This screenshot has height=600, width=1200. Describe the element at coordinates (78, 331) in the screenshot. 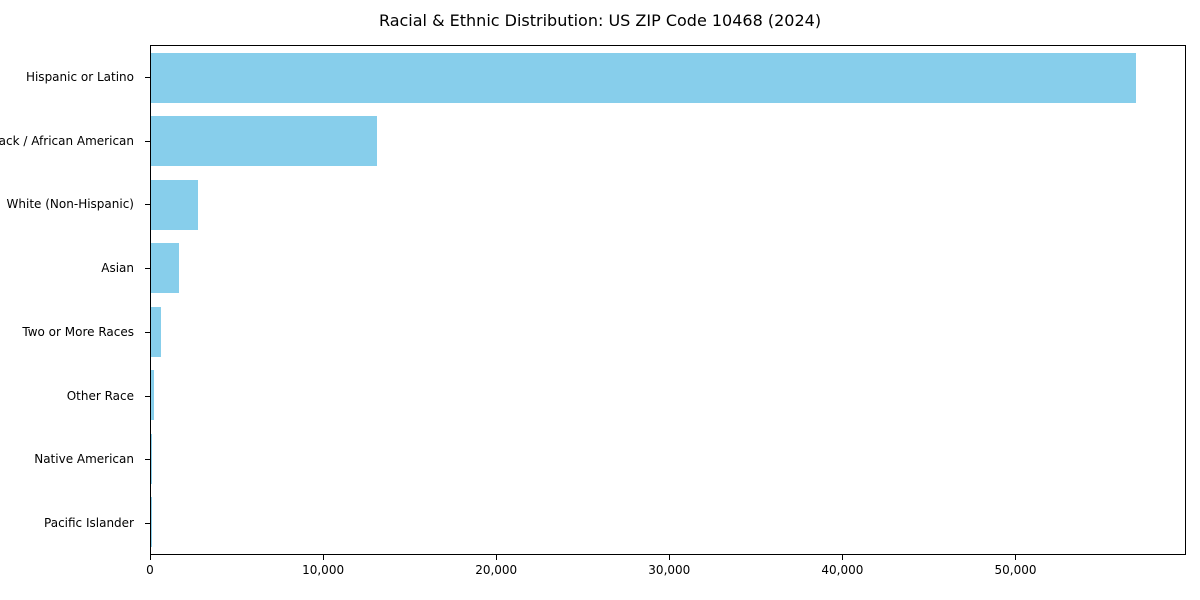

I see `y-tick-label: Two or More Races` at that location.